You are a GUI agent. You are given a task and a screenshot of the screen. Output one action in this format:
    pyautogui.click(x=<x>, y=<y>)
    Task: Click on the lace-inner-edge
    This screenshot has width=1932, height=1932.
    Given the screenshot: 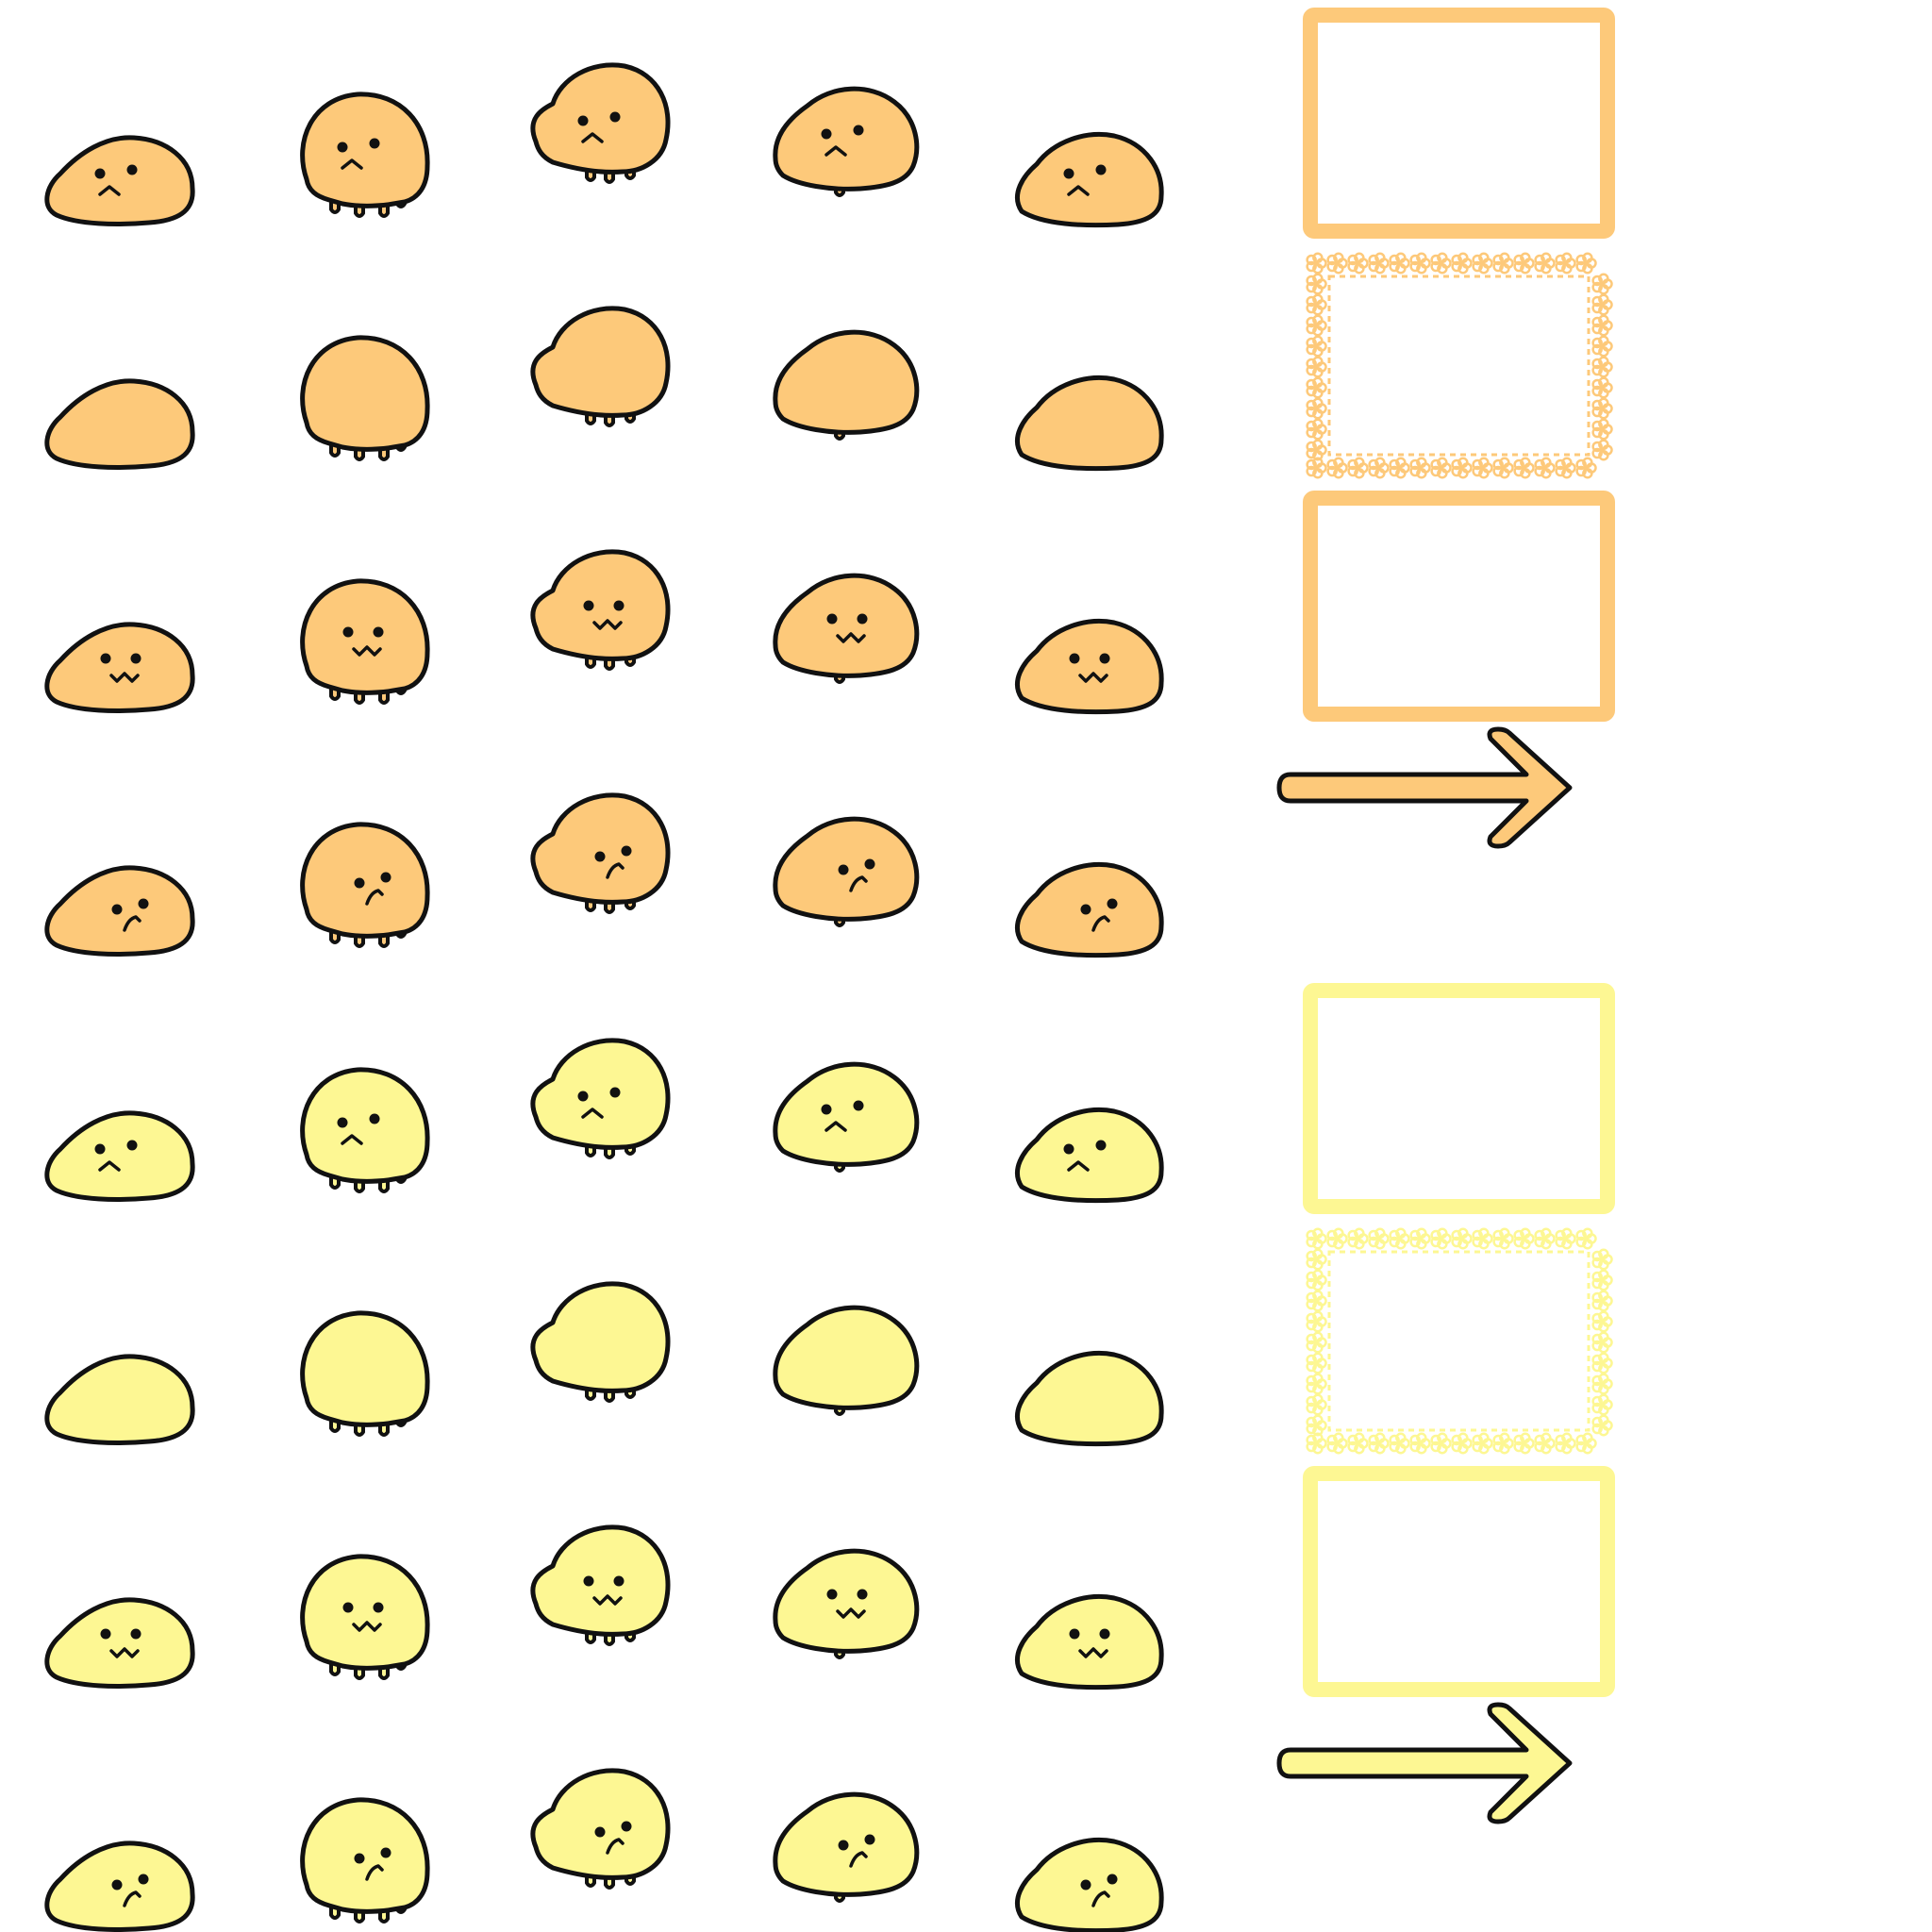 What is the action you would take?
    pyautogui.click(x=1459, y=366)
    